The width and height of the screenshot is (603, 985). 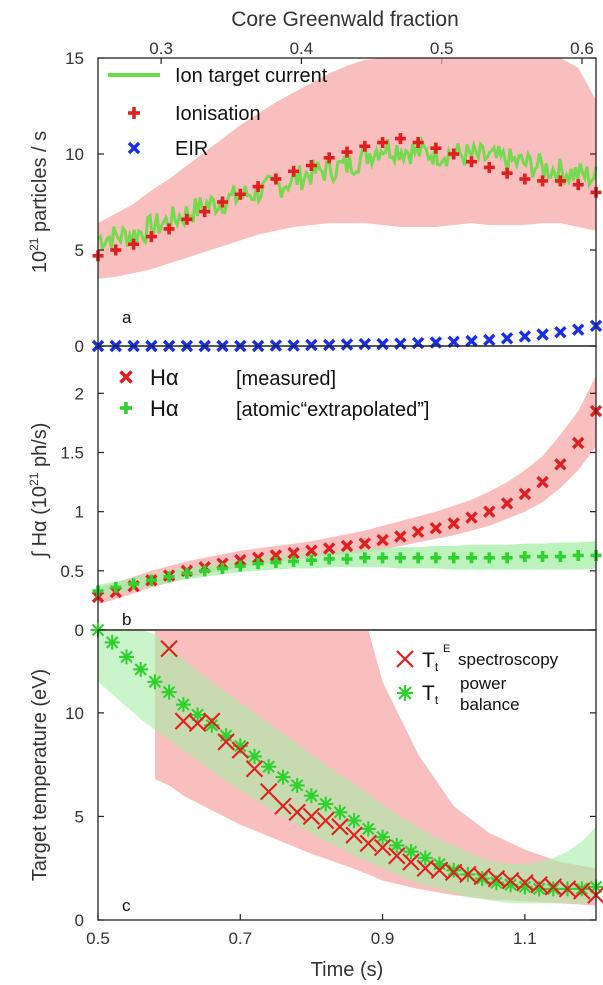 I want to click on panel-b-ylabel-sup: 21, so click(x=34, y=479).